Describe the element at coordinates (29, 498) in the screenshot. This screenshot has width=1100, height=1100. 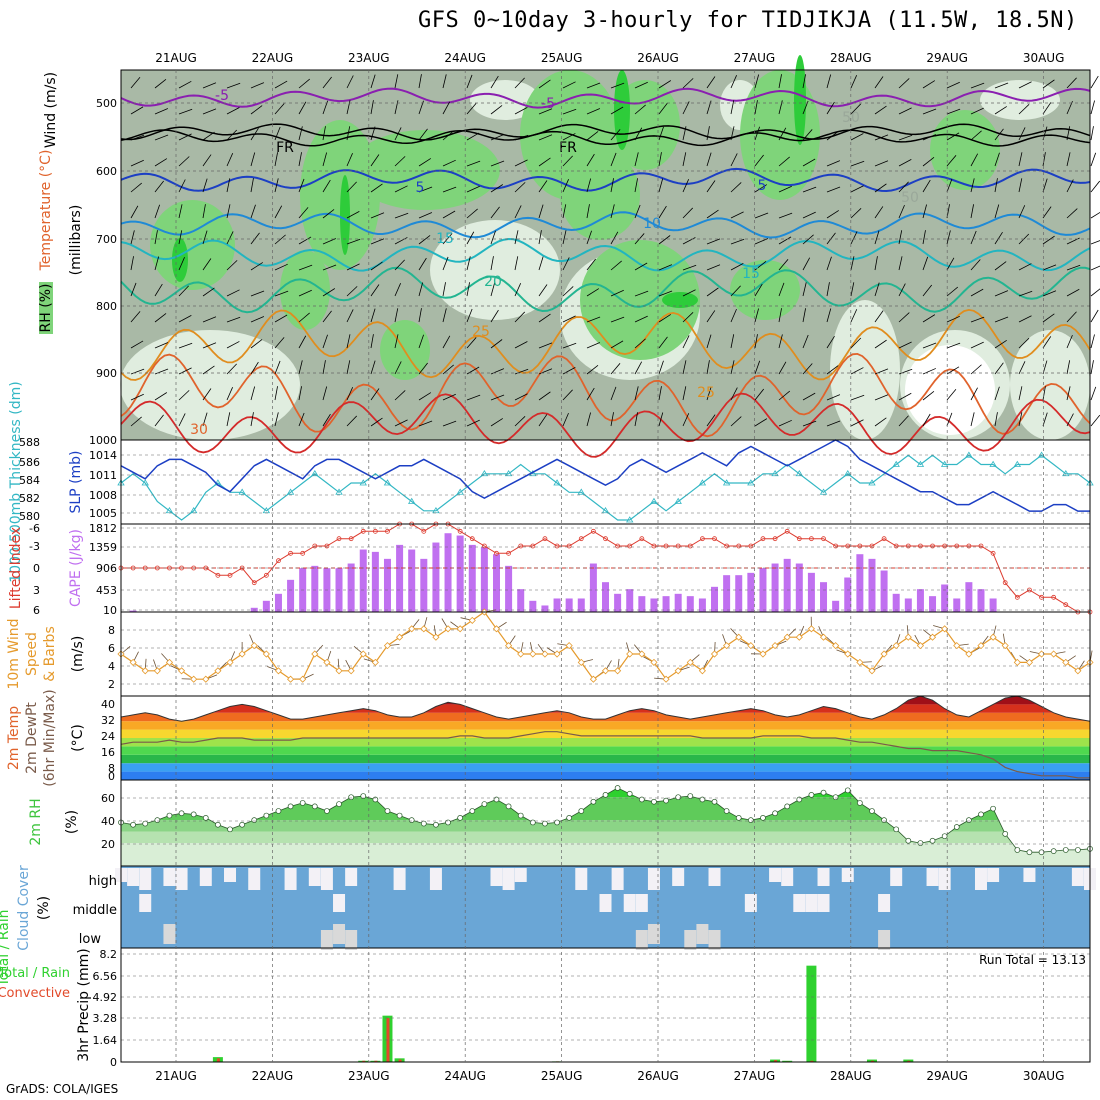
I see `thickness-tick-label: 582` at that location.